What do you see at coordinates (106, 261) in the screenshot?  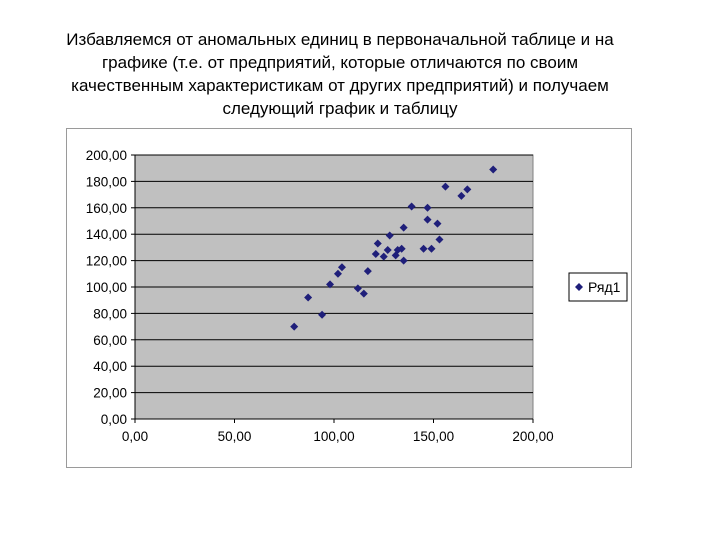 I see `y-tick-label: 120,00` at bounding box center [106, 261].